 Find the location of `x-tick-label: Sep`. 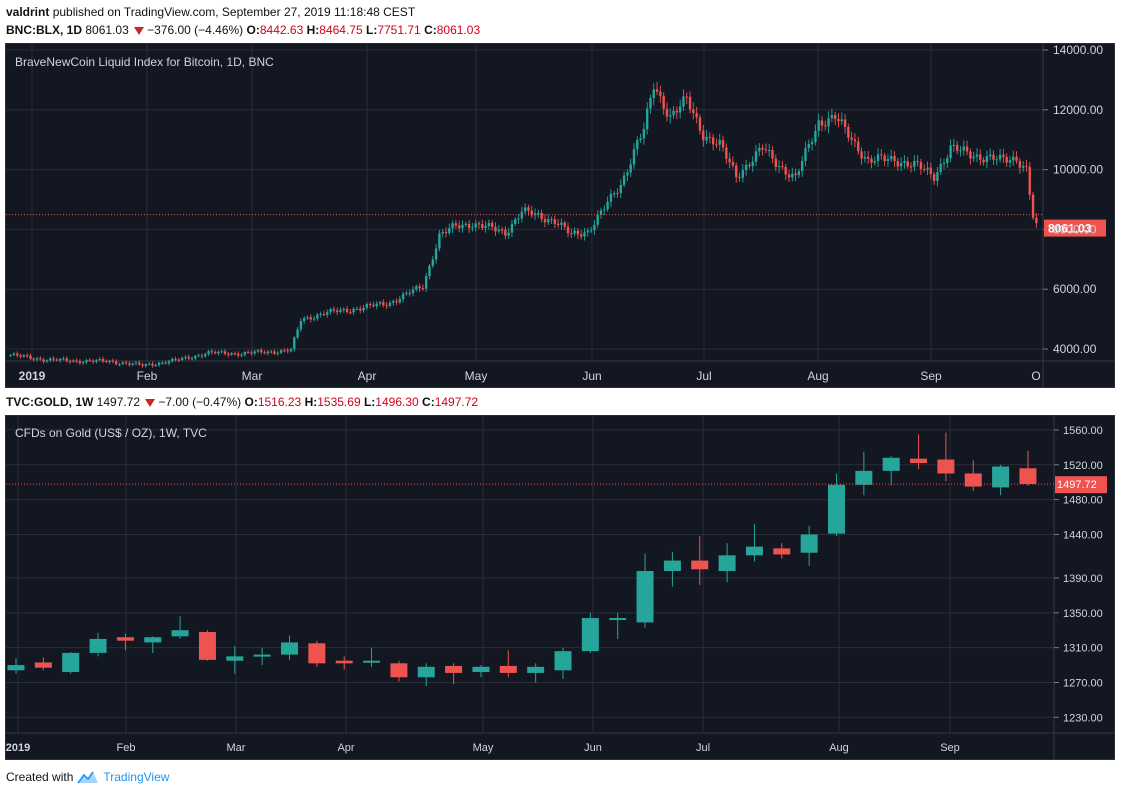

x-tick-label: Sep is located at coordinates (950, 748).